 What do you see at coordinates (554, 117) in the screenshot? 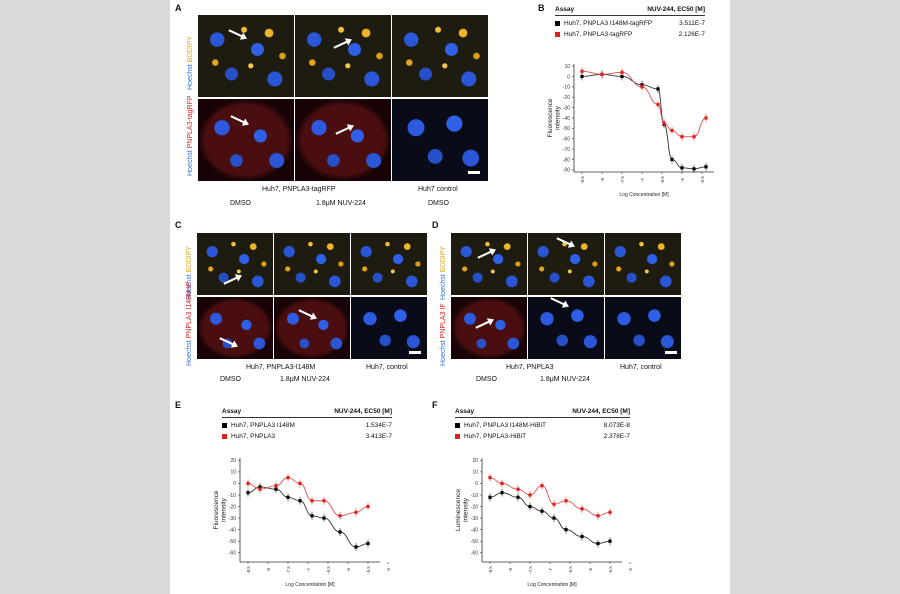
I see `y-axis-label: Fluorescenceintensity` at bounding box center [554, 117].